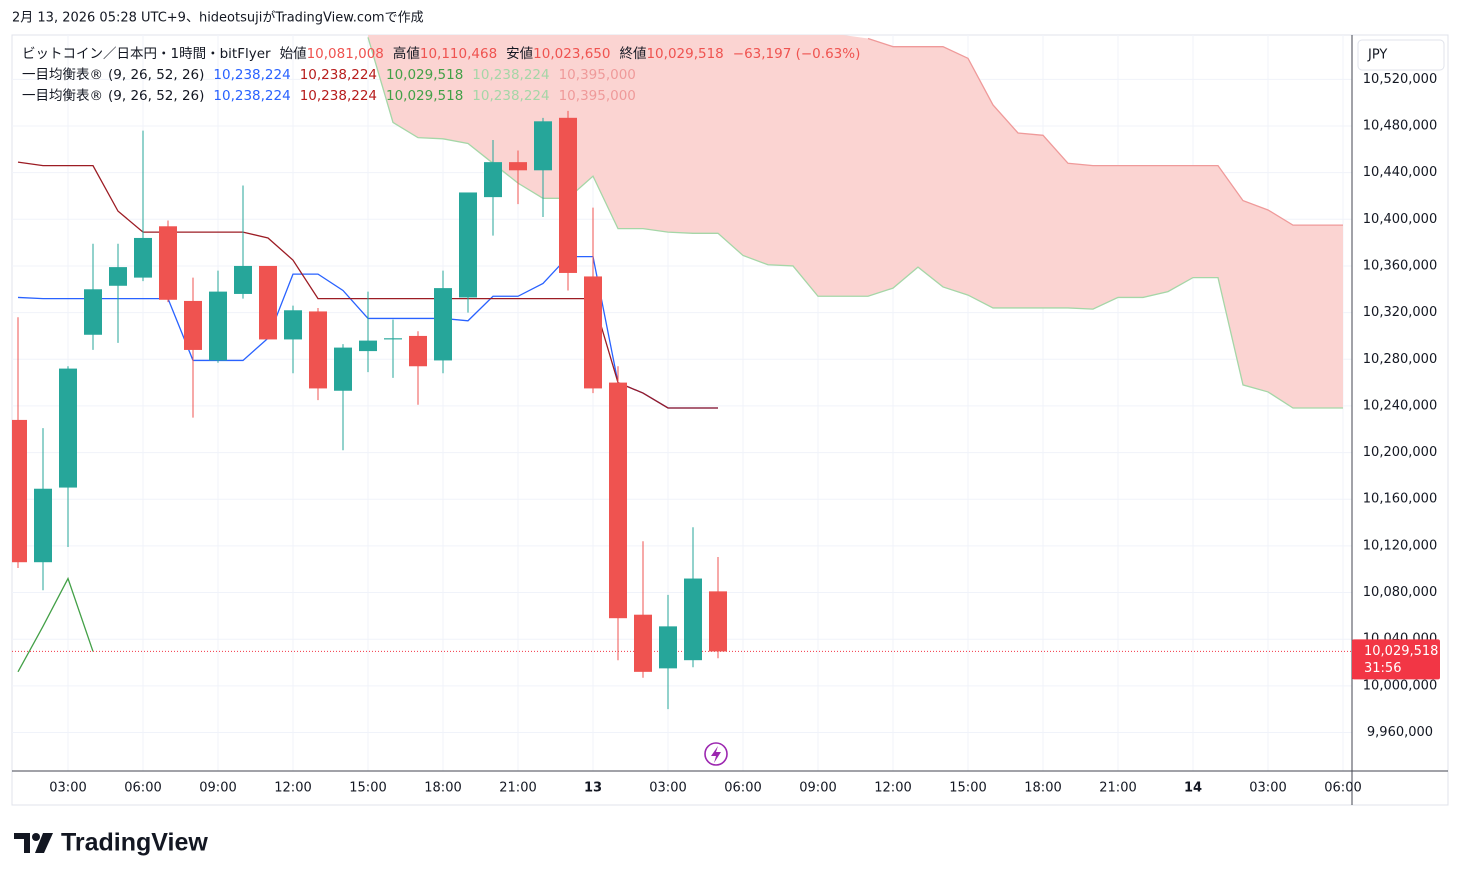 Image resolution: width=1462 pixels, height=881 pixels. I want to click on y-tick-label: 10,000,000, so click(1400, 685).